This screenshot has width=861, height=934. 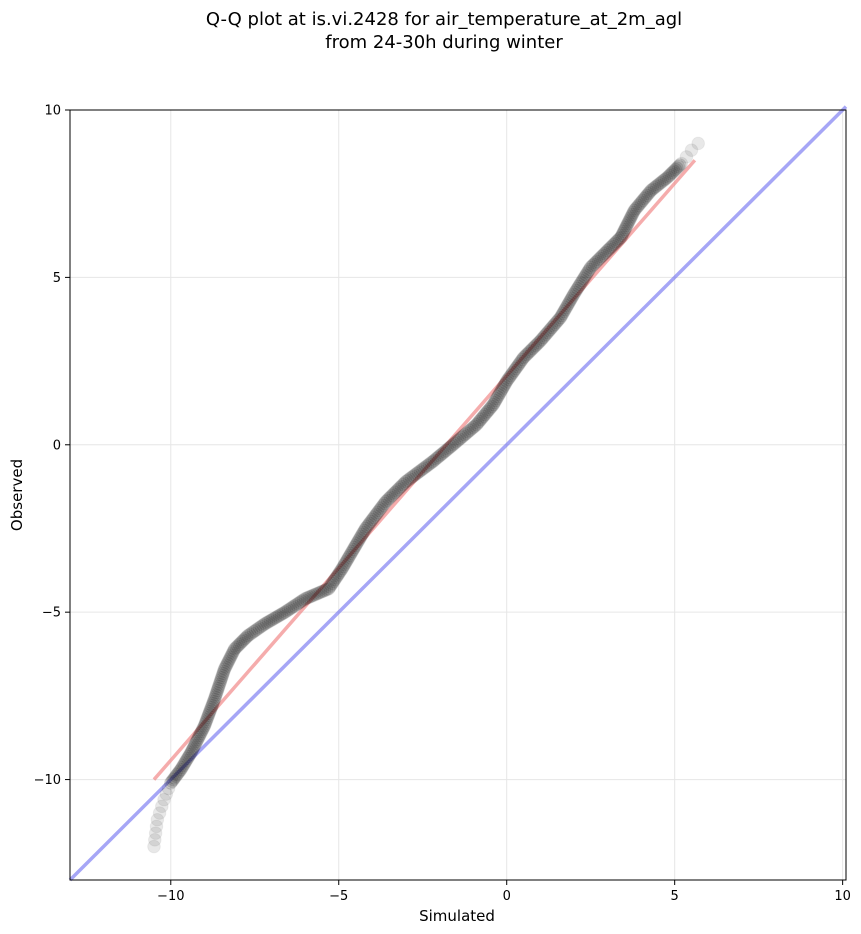 What do you see at coordinates (52, 111) in the screenshot?
I see `y-tick-label: 10` at bounding box center [52, 111].